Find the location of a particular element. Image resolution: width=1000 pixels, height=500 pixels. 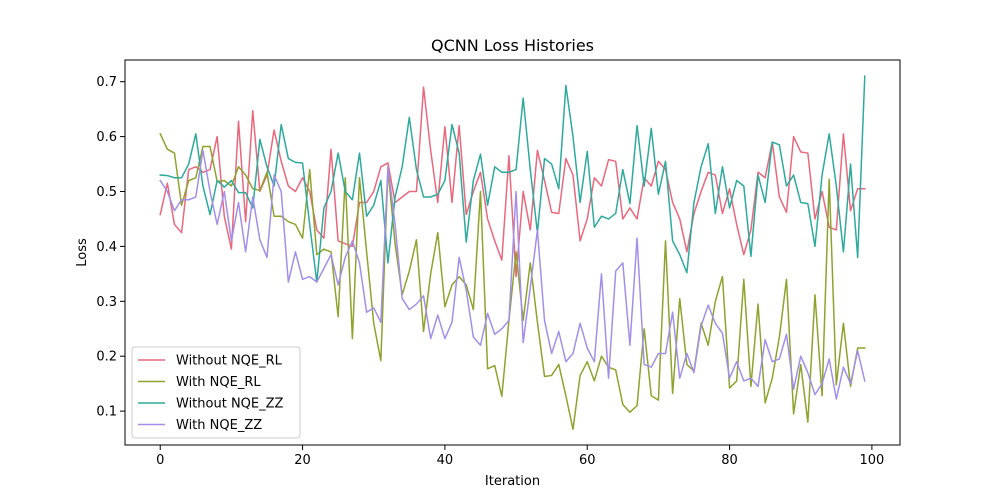

x-axis: 0 20 40 60 80 100 is located at coordinates (520, 456).